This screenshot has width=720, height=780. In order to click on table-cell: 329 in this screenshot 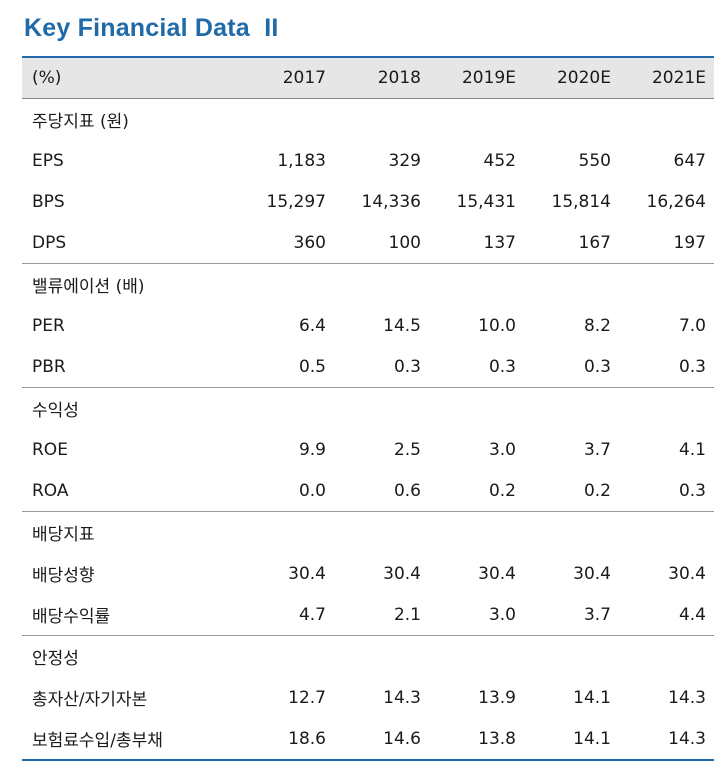, I will do `click(404, 160)`.